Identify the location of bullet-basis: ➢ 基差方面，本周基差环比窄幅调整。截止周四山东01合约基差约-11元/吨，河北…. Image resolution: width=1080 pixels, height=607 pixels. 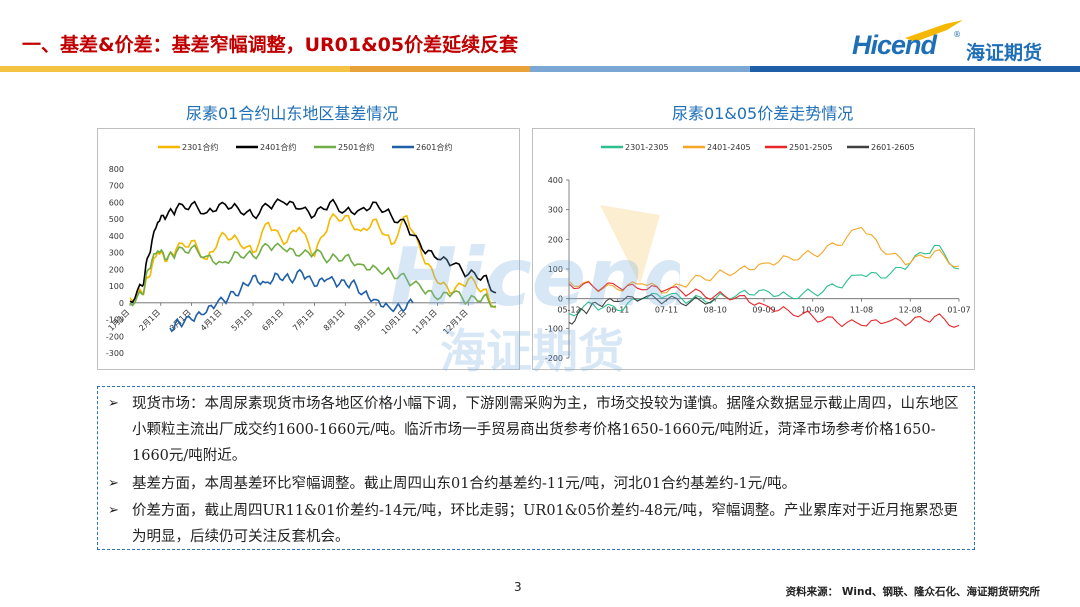
(538, 484).